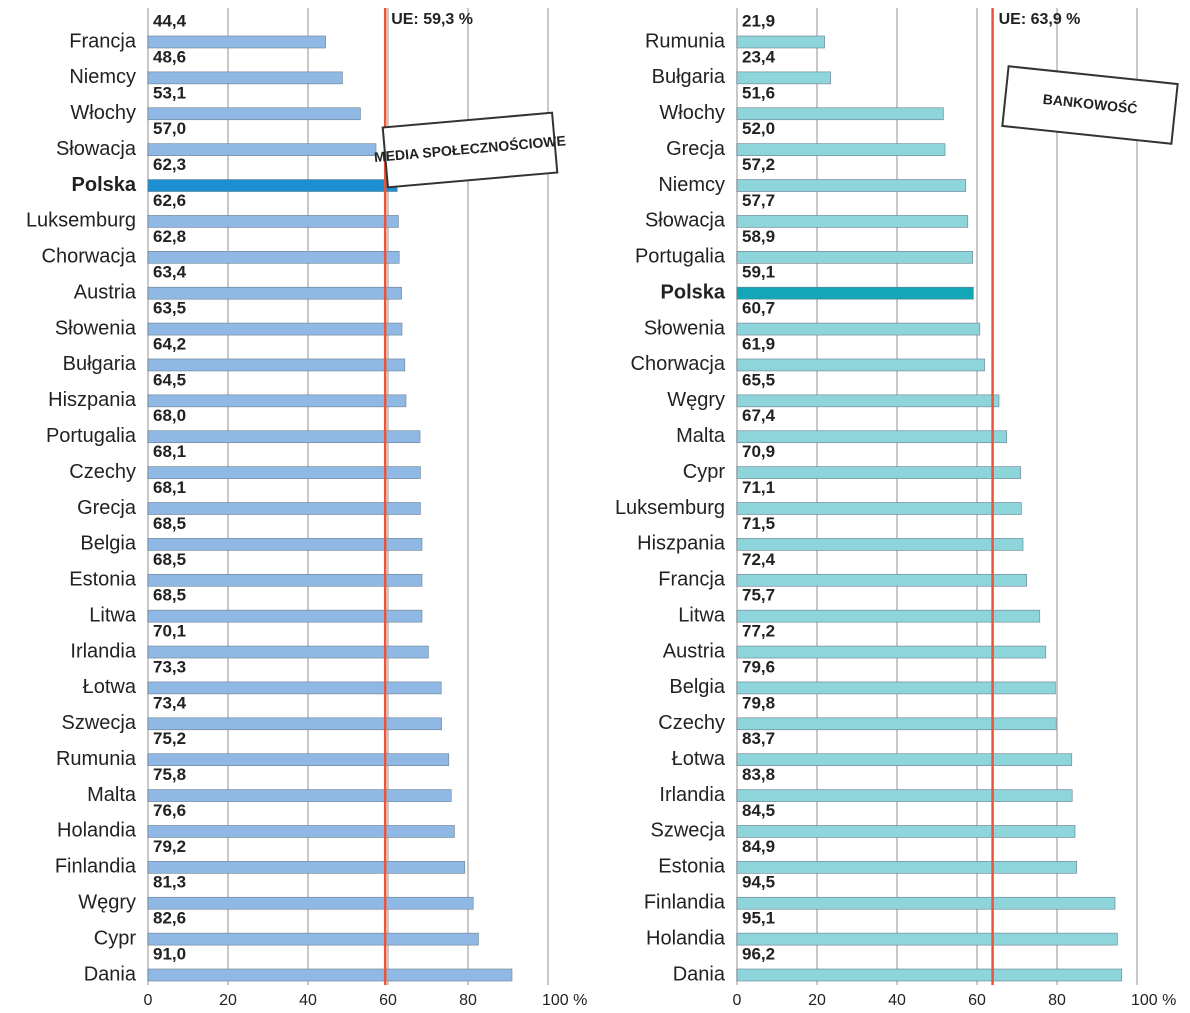  Describe the element at coordinates (758, 738) in the screenshot. I see `value-label: 83,7` at that location.